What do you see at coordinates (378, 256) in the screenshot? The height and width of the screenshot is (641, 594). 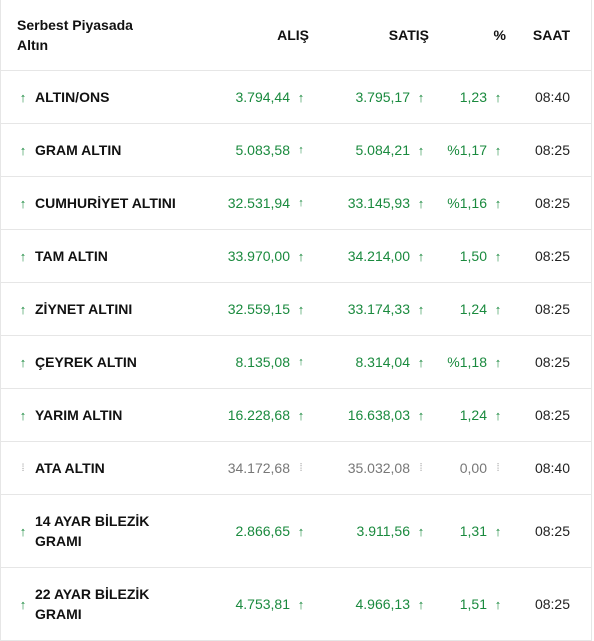 I see `row-sell: 34.214,00` at bounding box center [378, 256].